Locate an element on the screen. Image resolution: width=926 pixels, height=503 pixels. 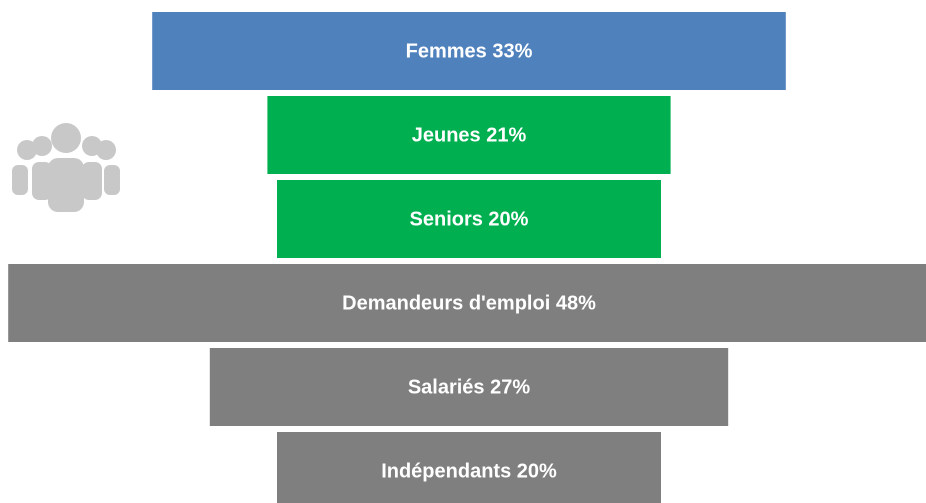
people-icon is located at coordinates (66, 167).